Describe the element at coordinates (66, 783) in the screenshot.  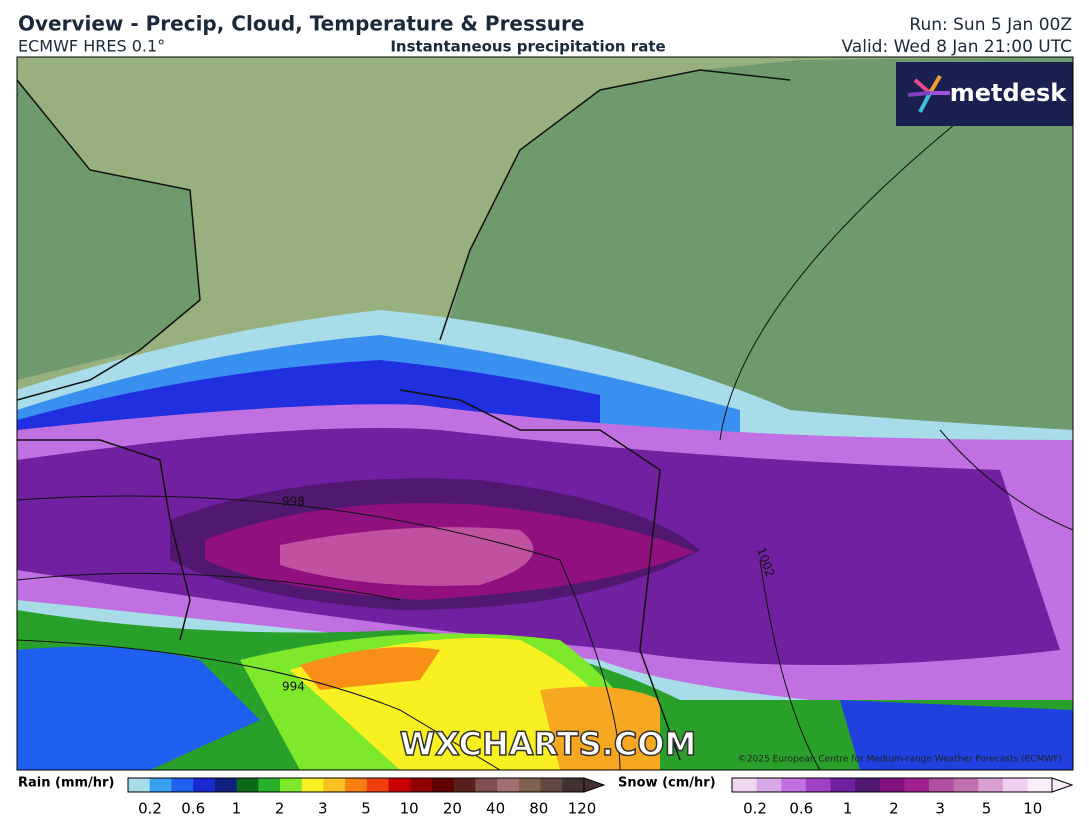
I see `rain-legend-label: Rain (mm/hr)` at that location.